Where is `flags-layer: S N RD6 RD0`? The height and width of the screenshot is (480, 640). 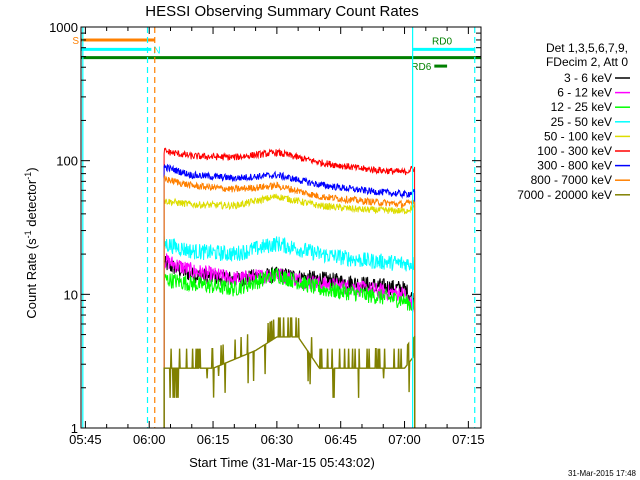 flags-layer: S N RD6 RD0 is located at coordinates (276, 54).